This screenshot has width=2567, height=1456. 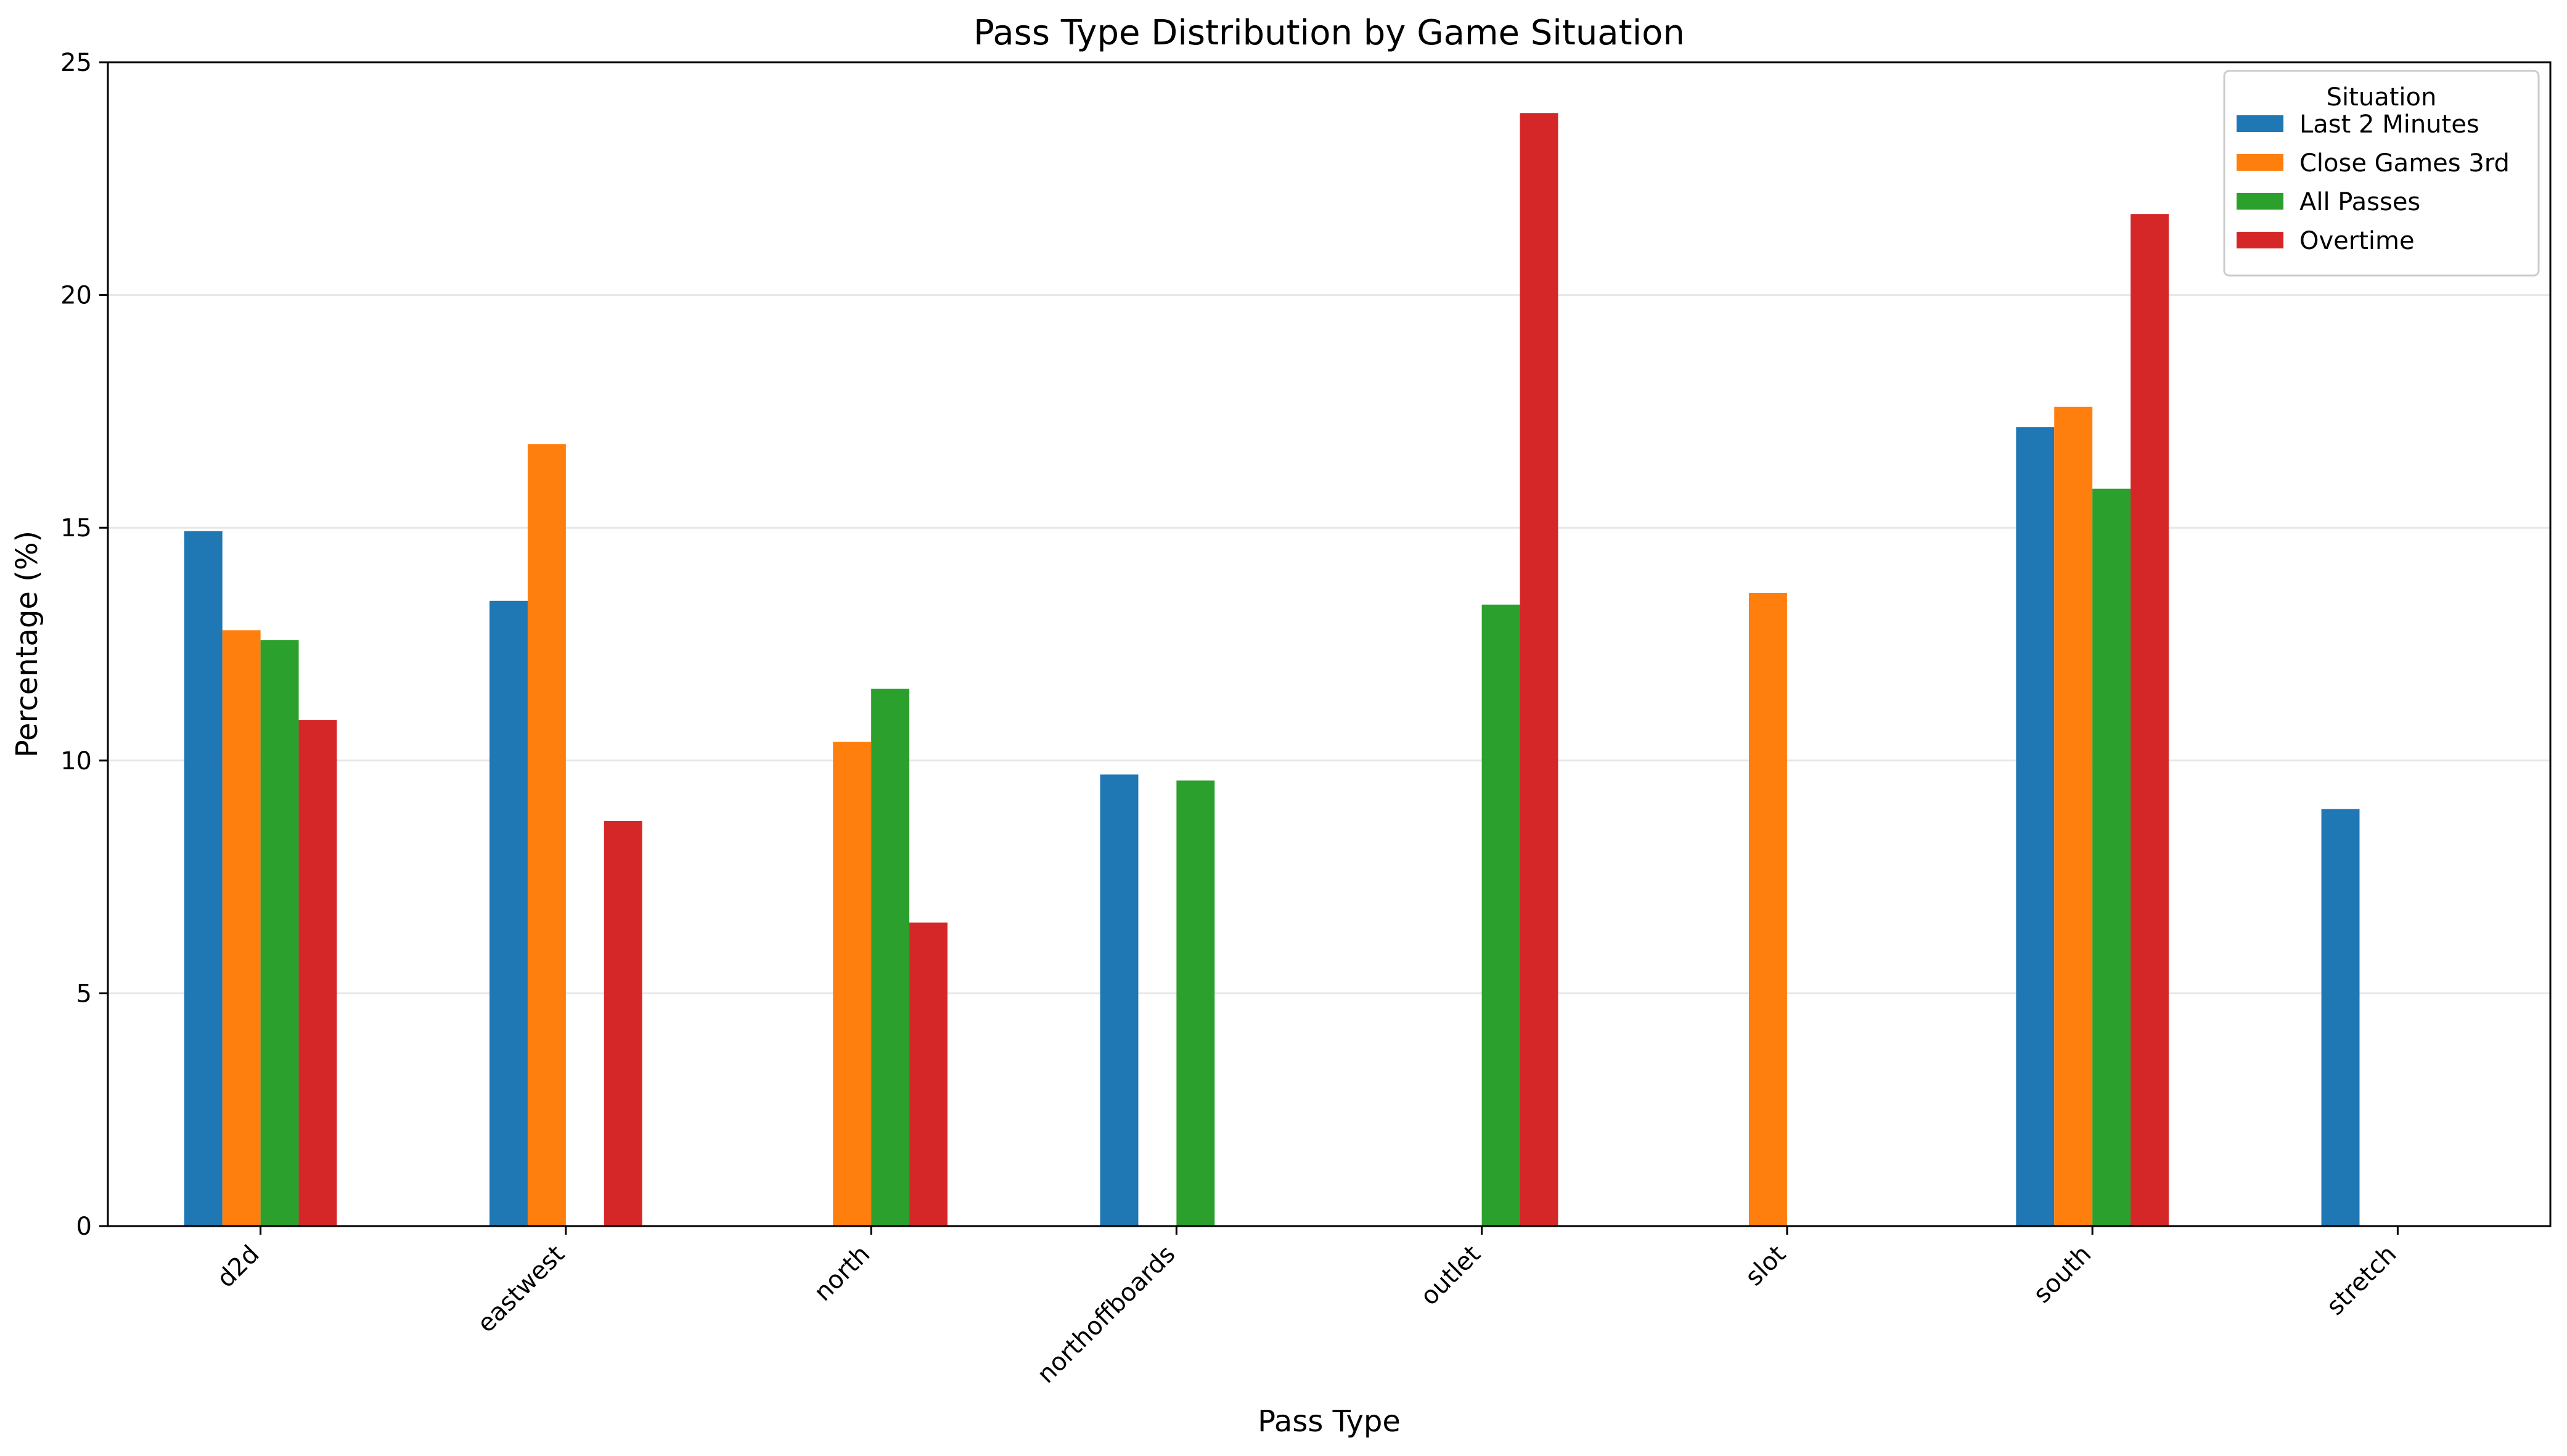 I want to click on legend-box, so click(x=2381, y=173).